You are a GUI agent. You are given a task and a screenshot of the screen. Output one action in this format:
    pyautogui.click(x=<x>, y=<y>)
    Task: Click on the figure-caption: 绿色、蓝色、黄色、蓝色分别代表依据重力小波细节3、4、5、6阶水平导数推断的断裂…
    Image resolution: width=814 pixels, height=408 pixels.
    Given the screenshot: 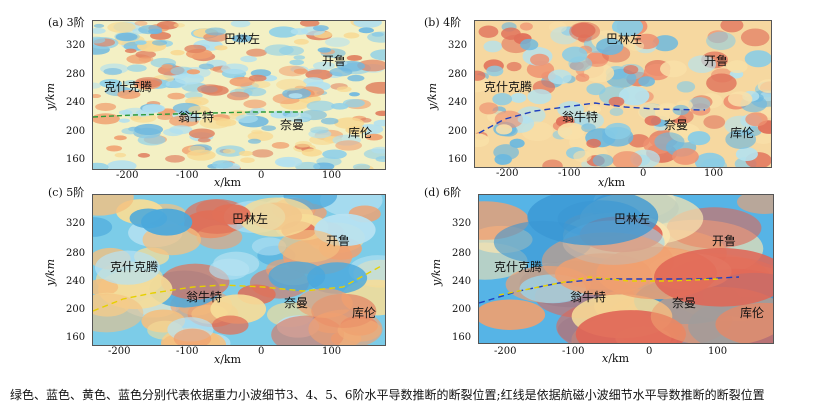 What is the action you would take?
    pyautogui.click(x=387, y=395)
    